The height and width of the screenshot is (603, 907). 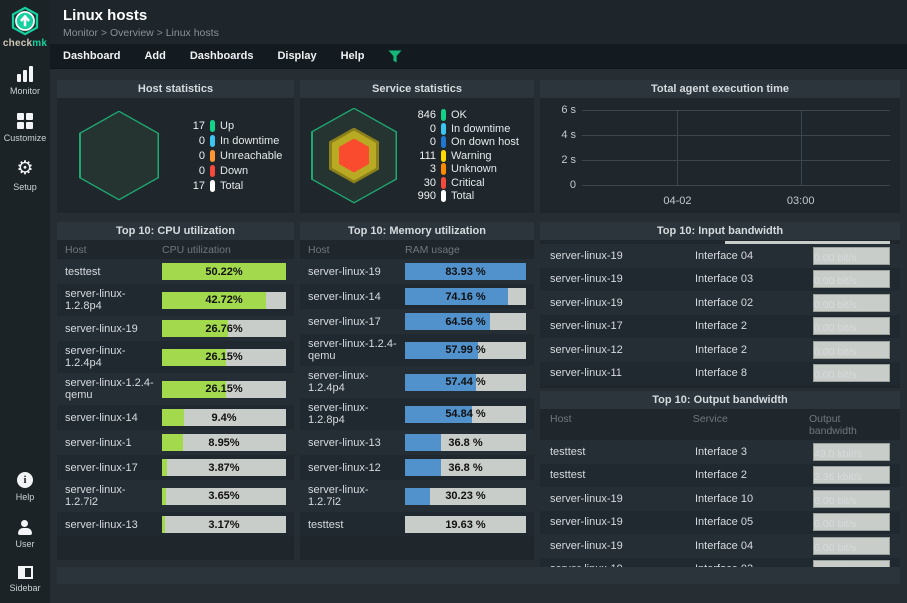 I want to click on table-row: testtest 50.22%, so click(x=175, y=271).